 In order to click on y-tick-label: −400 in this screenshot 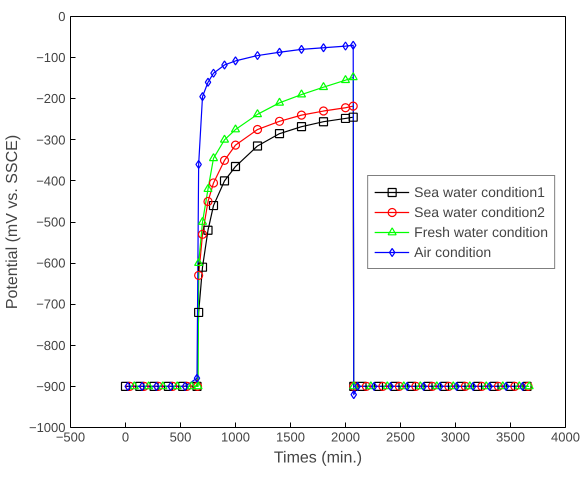, I will do `click(51, 180)`.